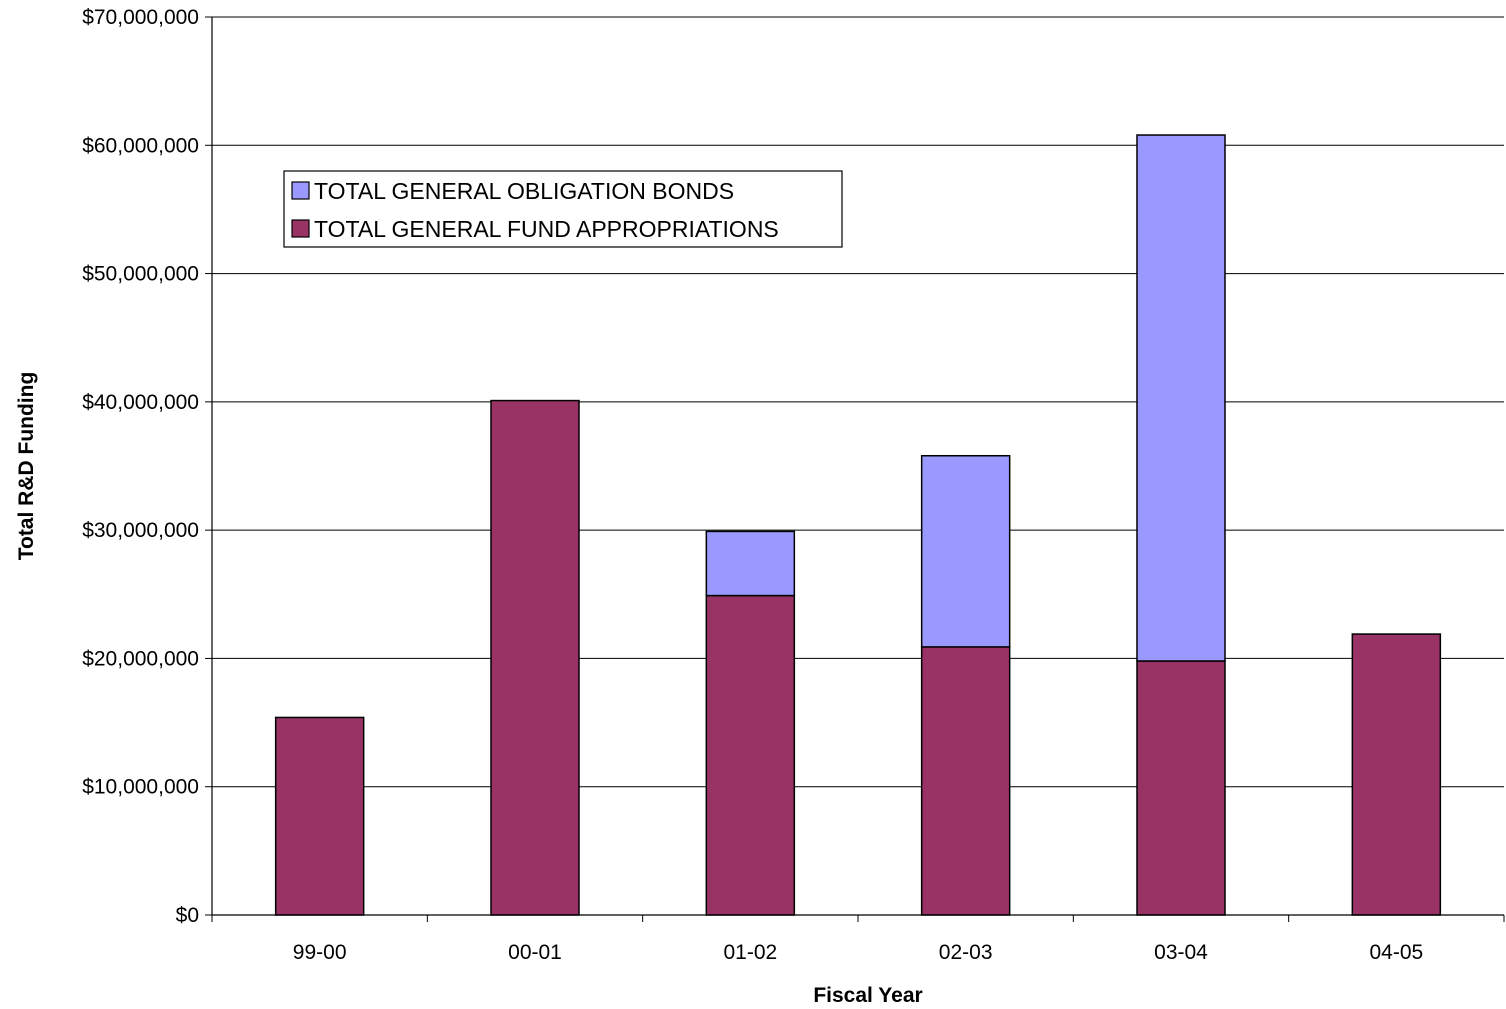 The image size is (1506, 1009). I want to click on y-tick-label: $40,000,000, so click(140, 402).